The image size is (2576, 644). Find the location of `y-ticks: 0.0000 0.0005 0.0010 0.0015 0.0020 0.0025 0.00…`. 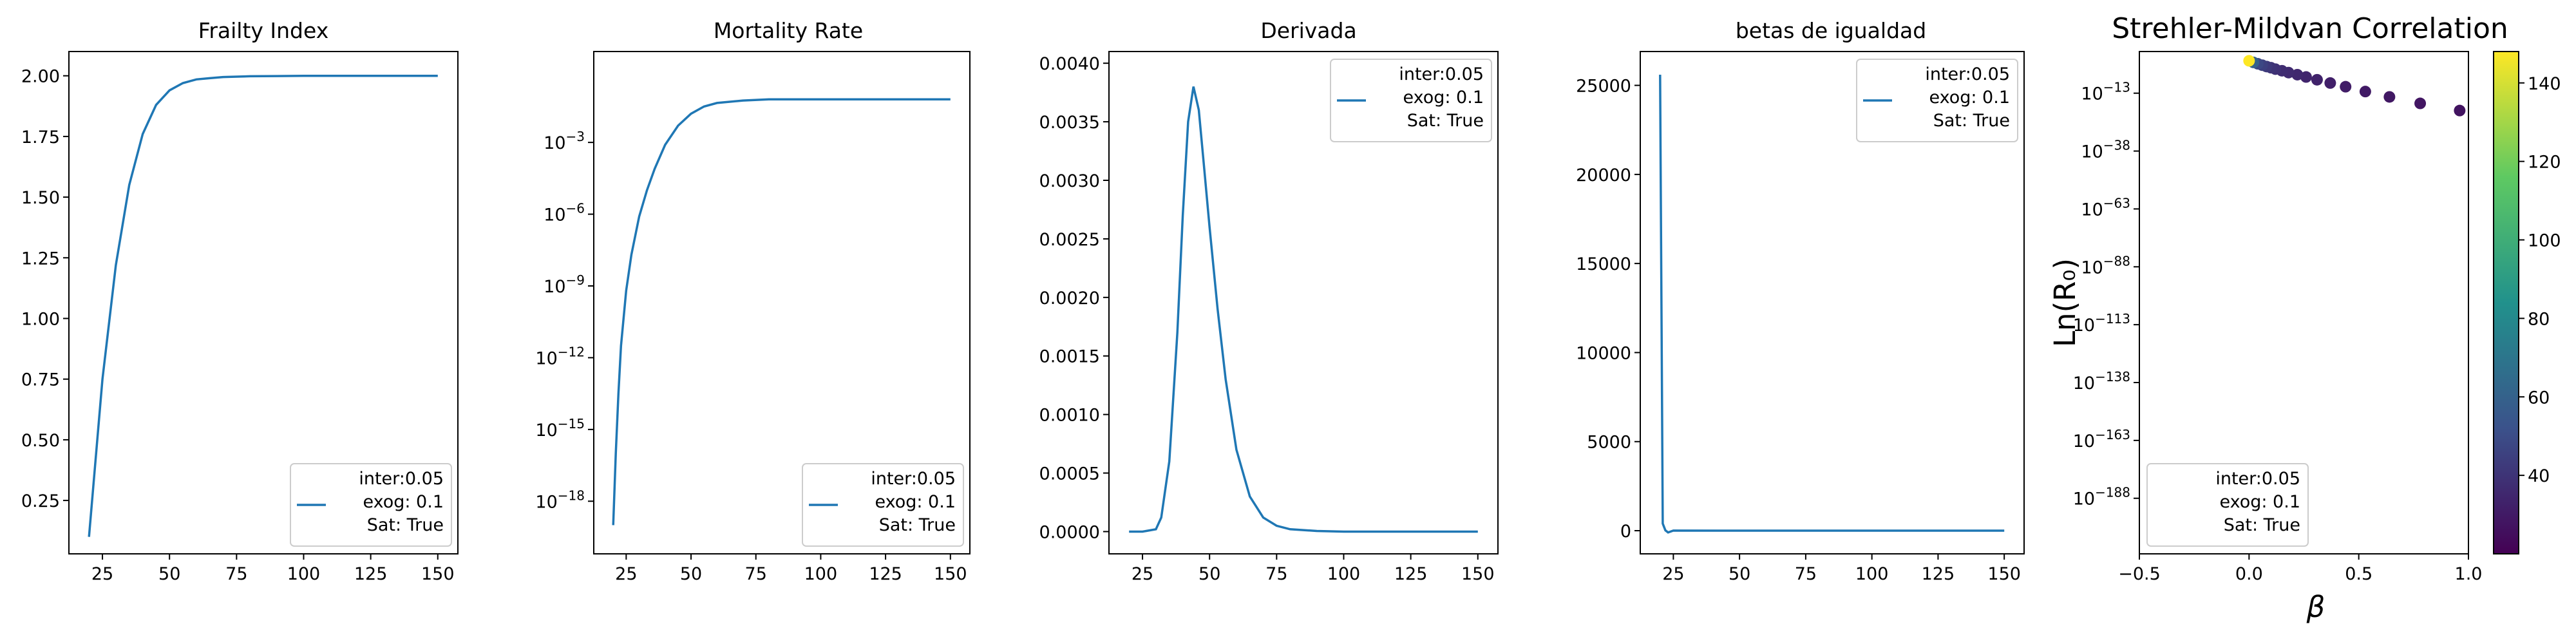

y-ticks: 0.0000 0.0005 0.0010 0.0015 0.0020 0.0025 0.00… is located at coordinates (1074, 298).